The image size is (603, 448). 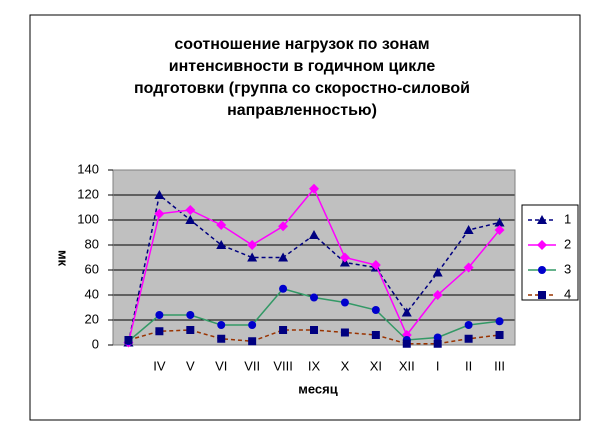 I want to click on y-tick-label: 40, so click(x=92, y=293).